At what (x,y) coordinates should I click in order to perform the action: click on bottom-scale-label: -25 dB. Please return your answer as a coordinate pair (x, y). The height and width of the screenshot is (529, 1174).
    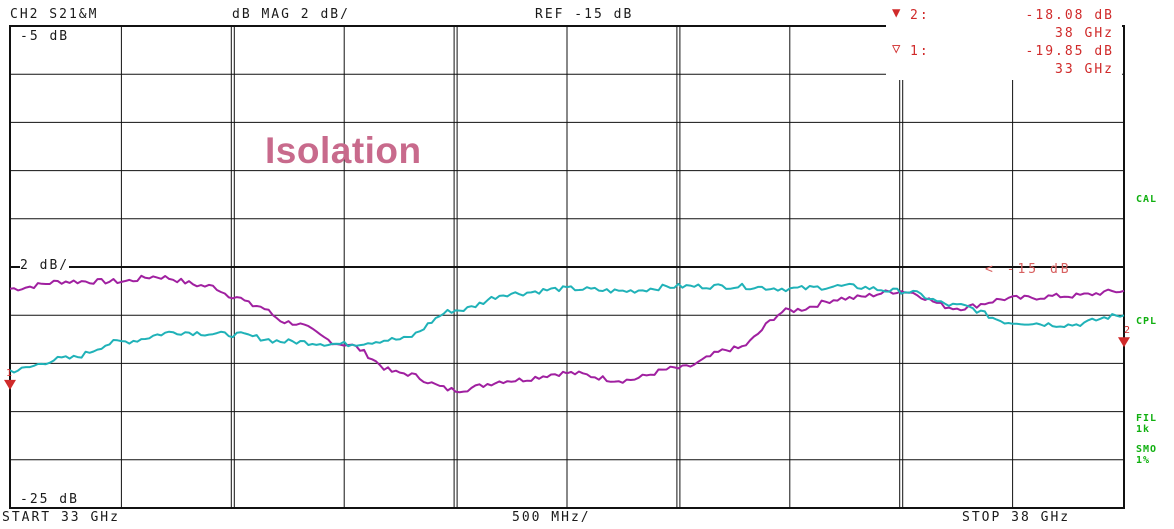
    Looking at the image, I should click on (49, 499).